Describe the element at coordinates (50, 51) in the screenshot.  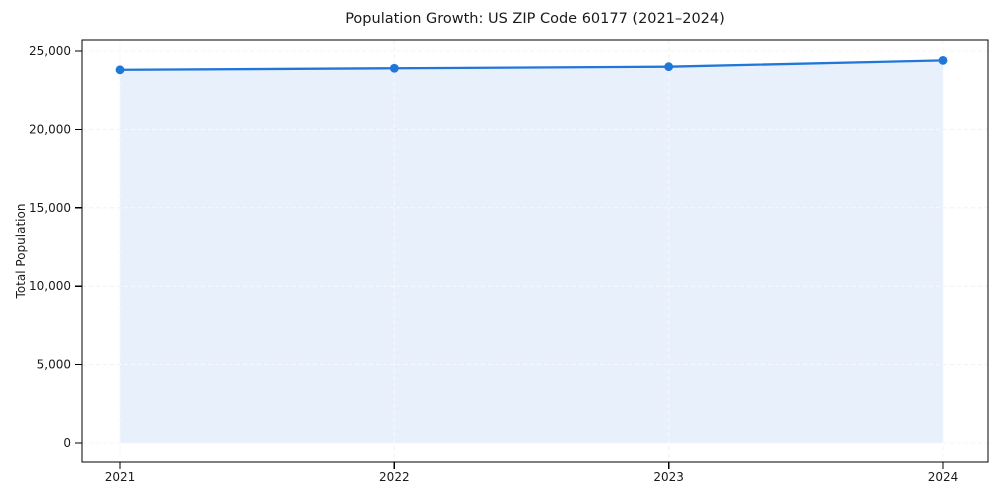
I see `y-tick-label: 25,000` at that location.